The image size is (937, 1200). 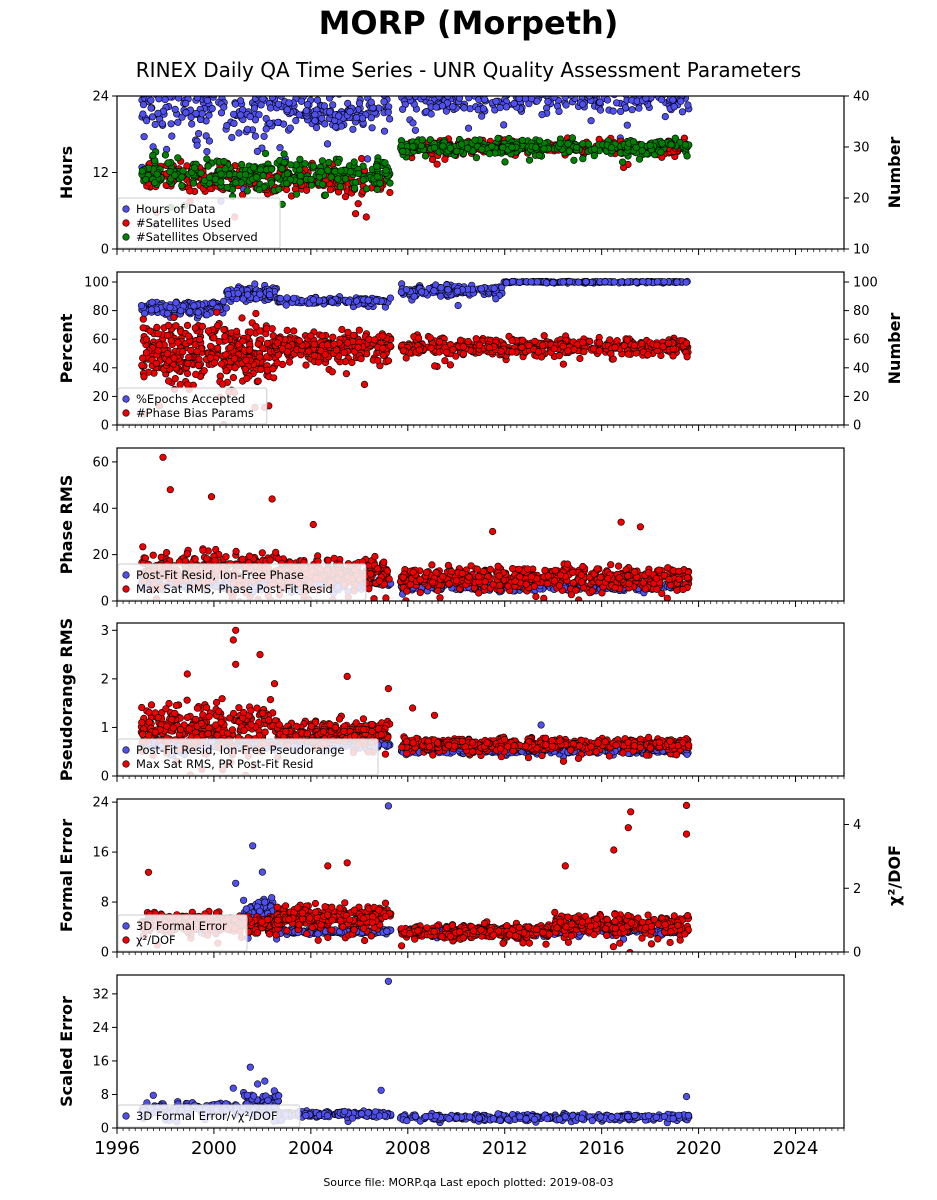 I want to click on y-tick-label: 60, so click(x=100, y=340).